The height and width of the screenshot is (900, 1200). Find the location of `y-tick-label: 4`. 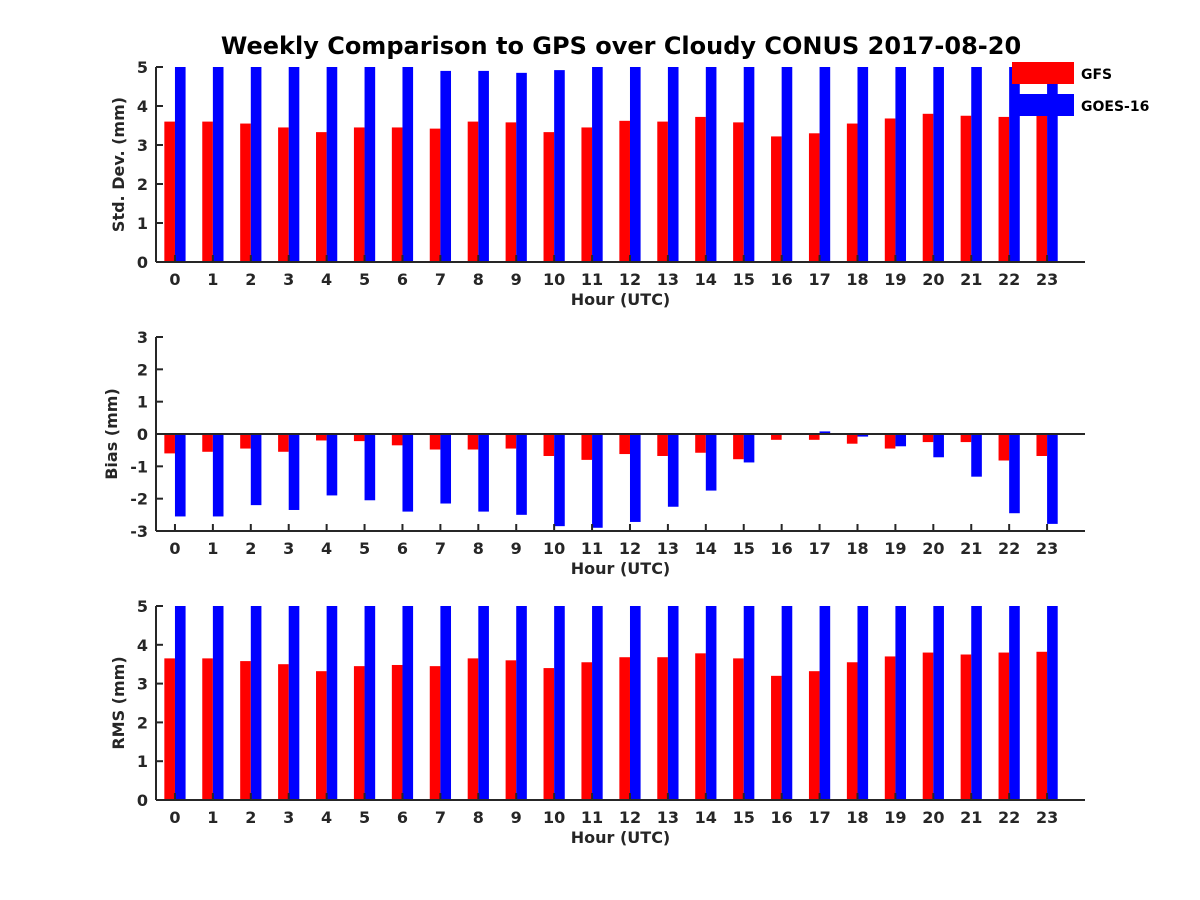

y-tick-label: 4 is located at coordinates (142, 645).